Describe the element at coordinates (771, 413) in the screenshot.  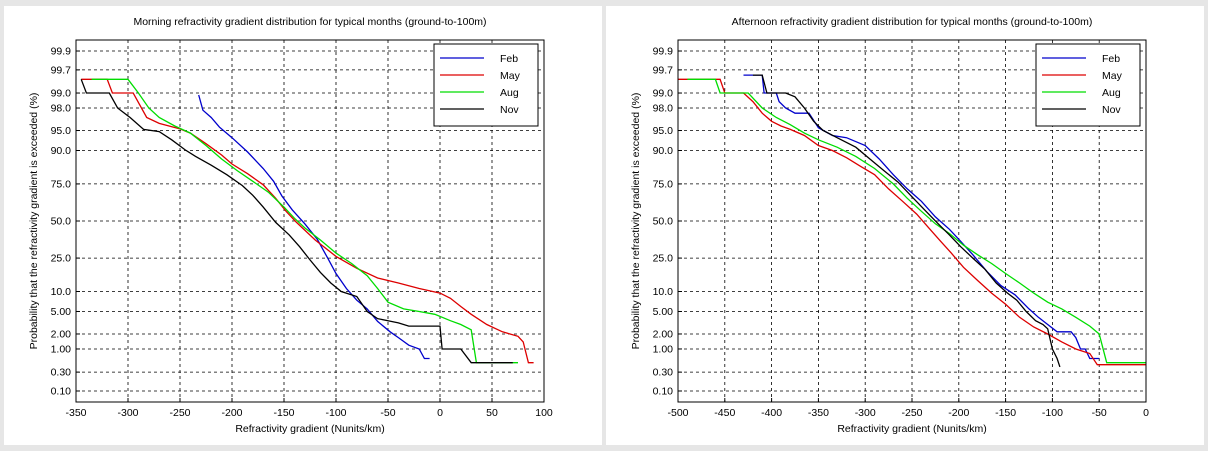
I see `x-tick-label: -400` at that location.